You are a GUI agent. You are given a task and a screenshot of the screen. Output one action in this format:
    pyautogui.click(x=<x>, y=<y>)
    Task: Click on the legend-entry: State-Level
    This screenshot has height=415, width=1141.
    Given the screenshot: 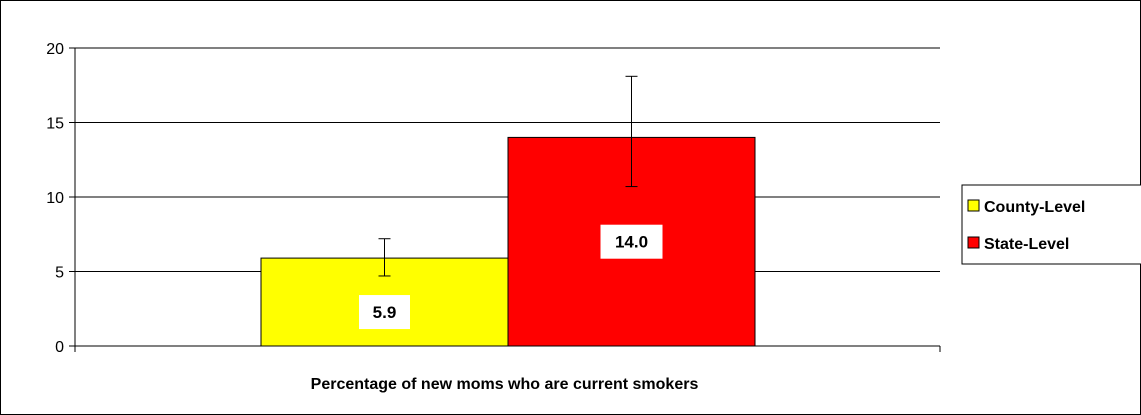 What is the action you would take?
    pyautogui.click(x=1026, y=244)
    